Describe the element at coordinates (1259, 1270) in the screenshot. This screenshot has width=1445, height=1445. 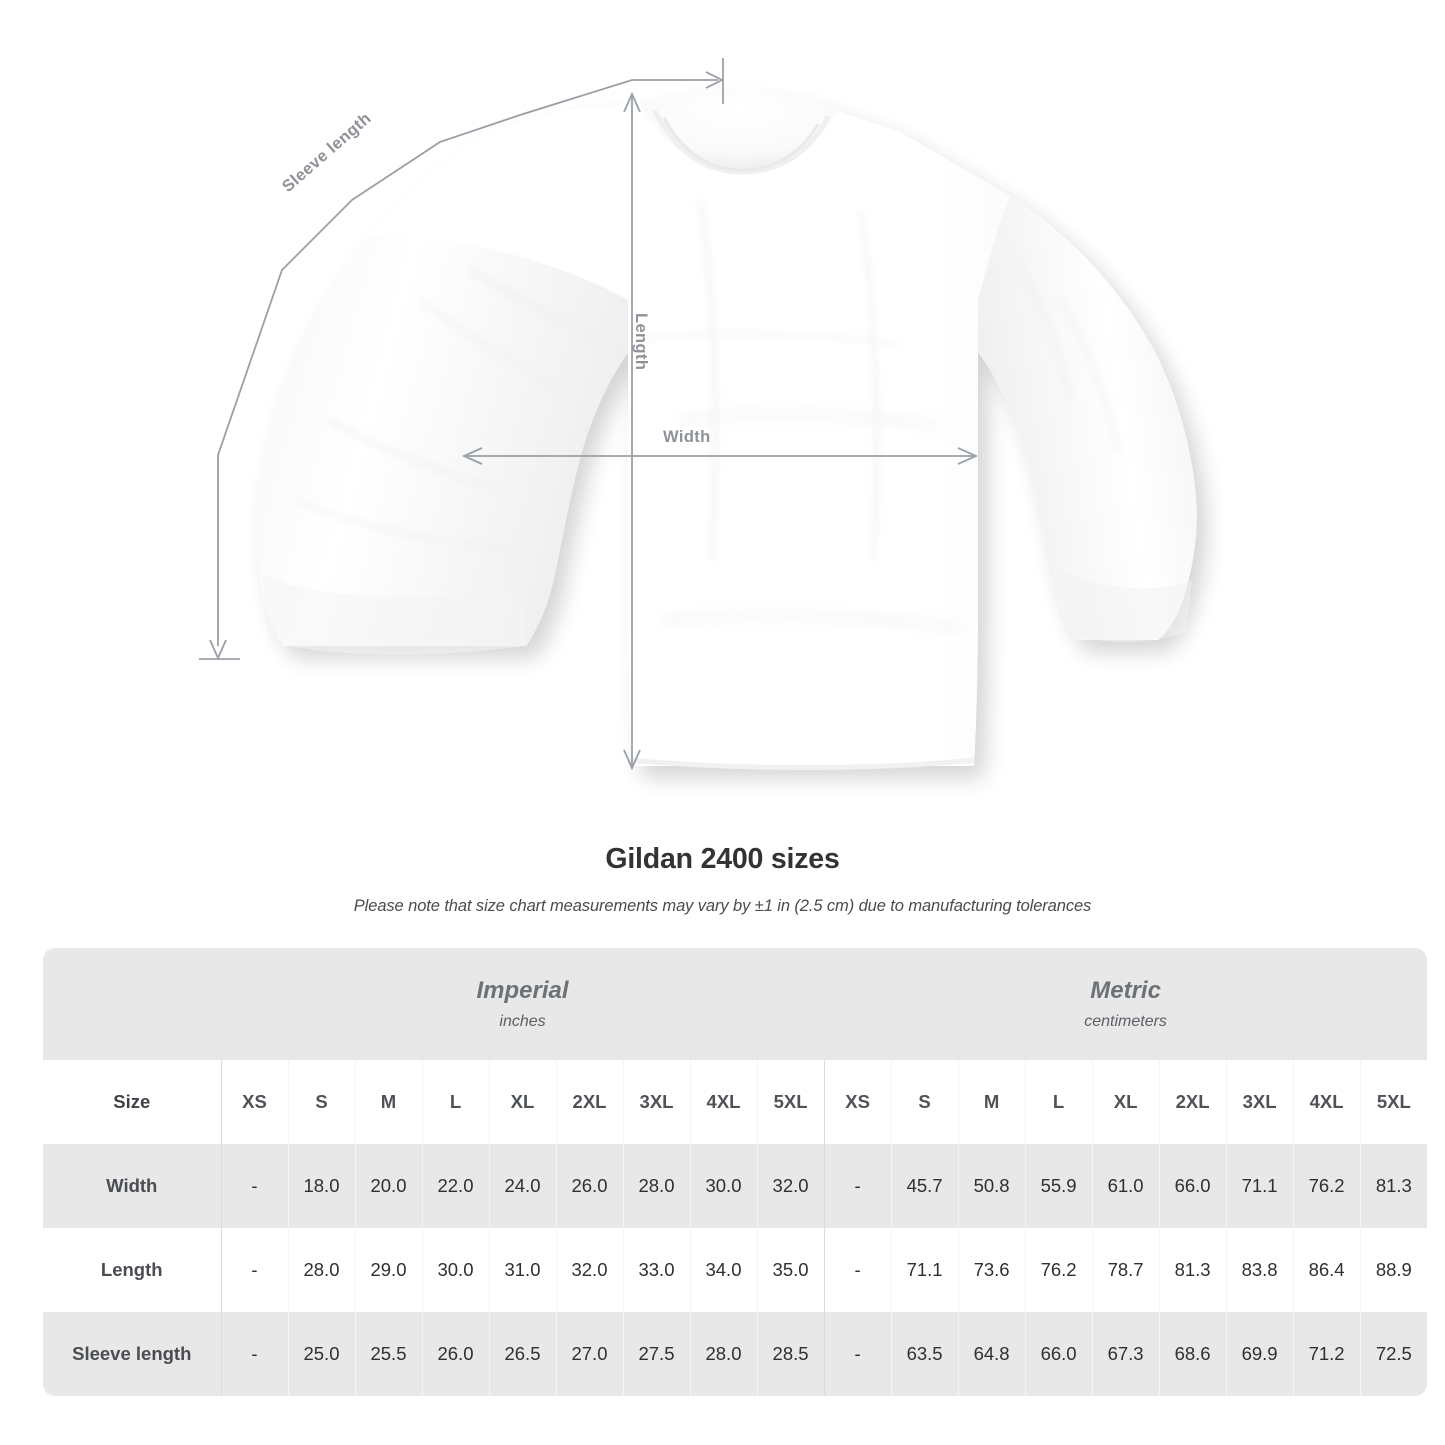
I see `cell-length-metric-3xl: 83.8` at that location.